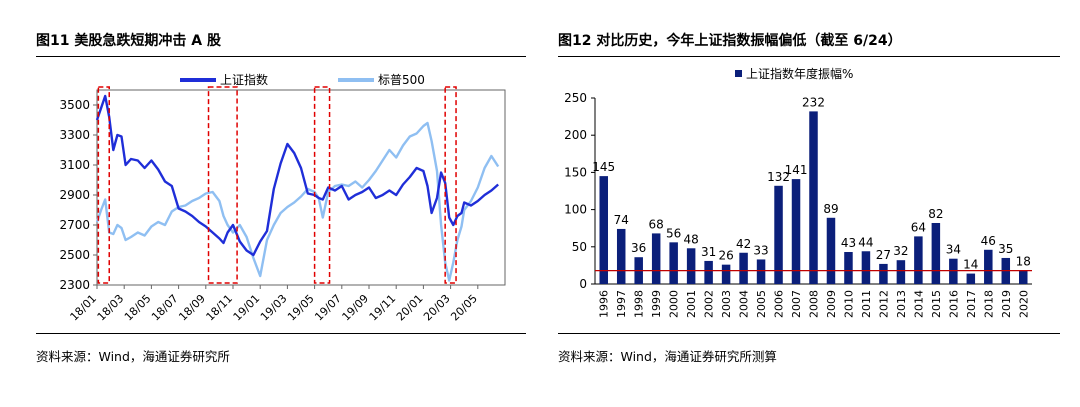 This screenshot has height=407, width=1080. What do you see at coordinates (743, 244) in the screenshot?
I see `bar-value-label: 42` at bounding box center [743, 244].